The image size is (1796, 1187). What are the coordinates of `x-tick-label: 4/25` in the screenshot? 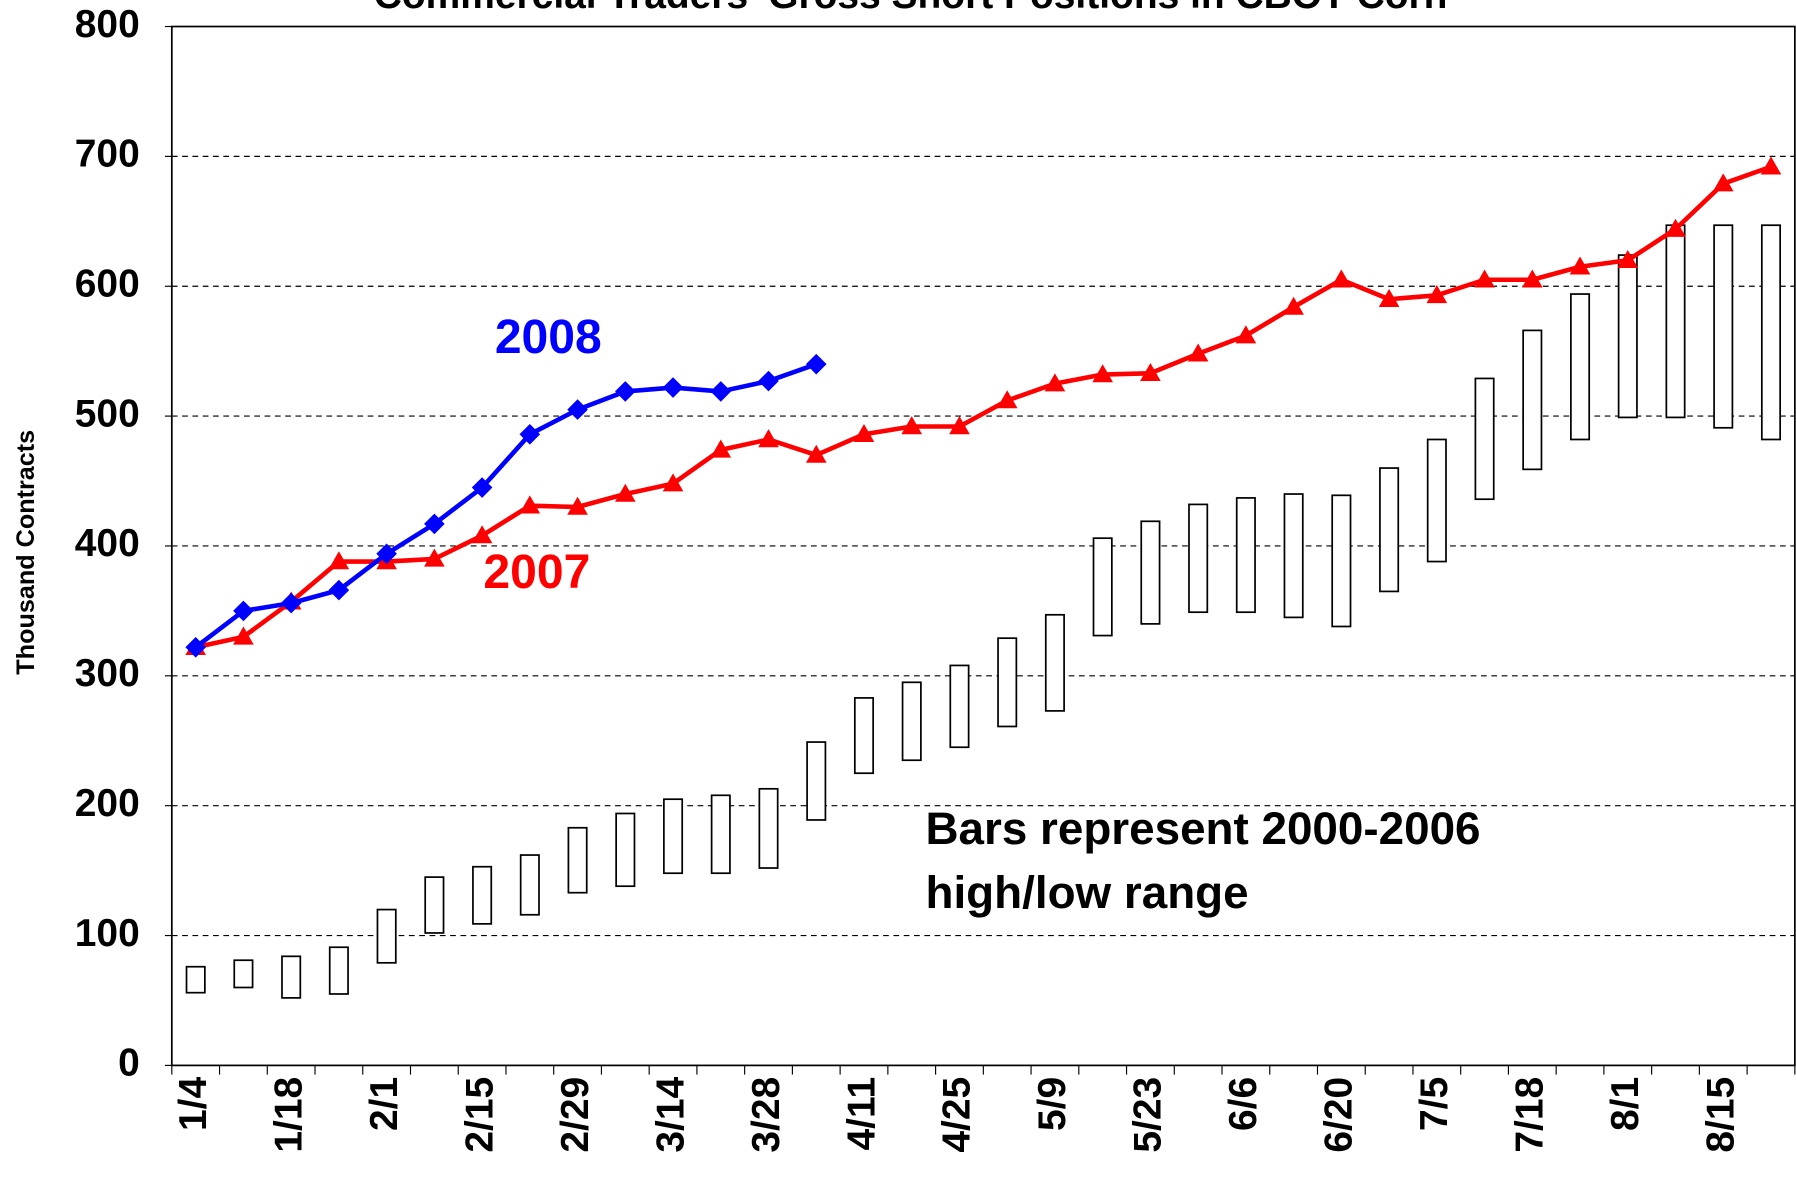 It's located at (957, 1115).